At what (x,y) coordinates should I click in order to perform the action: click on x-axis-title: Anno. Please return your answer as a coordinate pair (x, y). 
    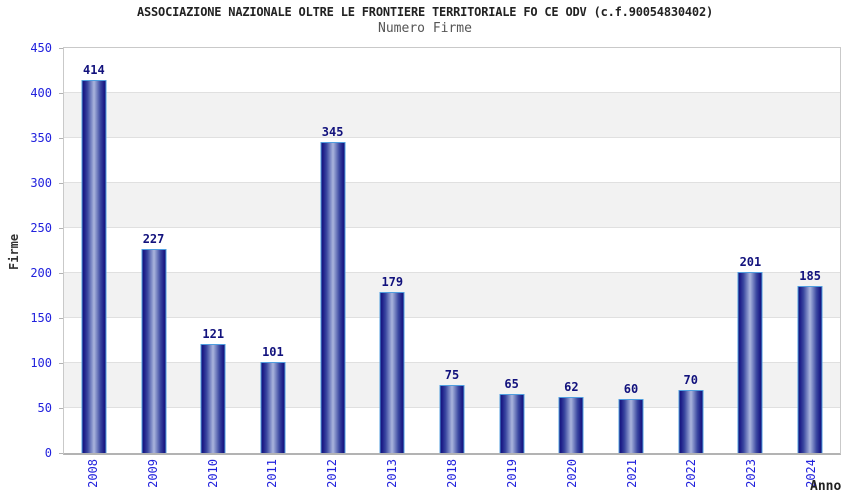
    Looking at the image, I should click on (826, 486).